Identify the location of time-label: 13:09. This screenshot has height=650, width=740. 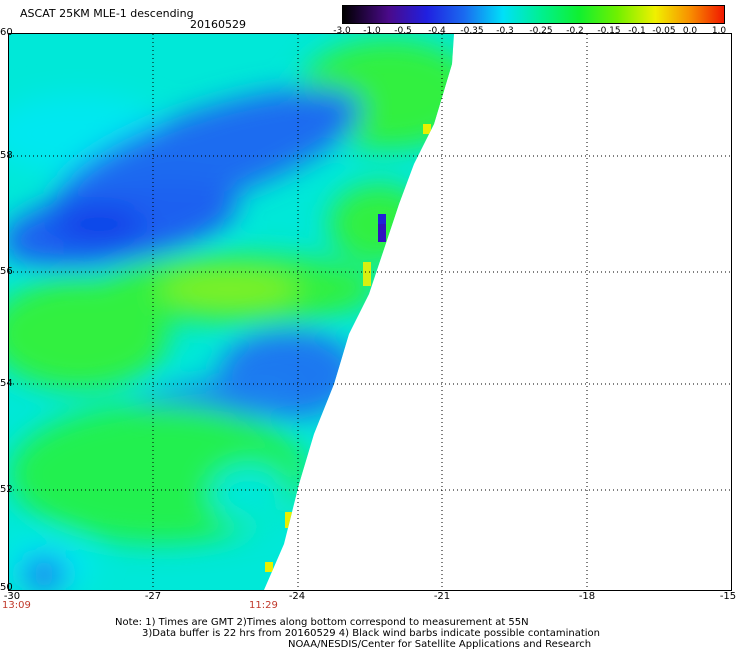
(16, 605).